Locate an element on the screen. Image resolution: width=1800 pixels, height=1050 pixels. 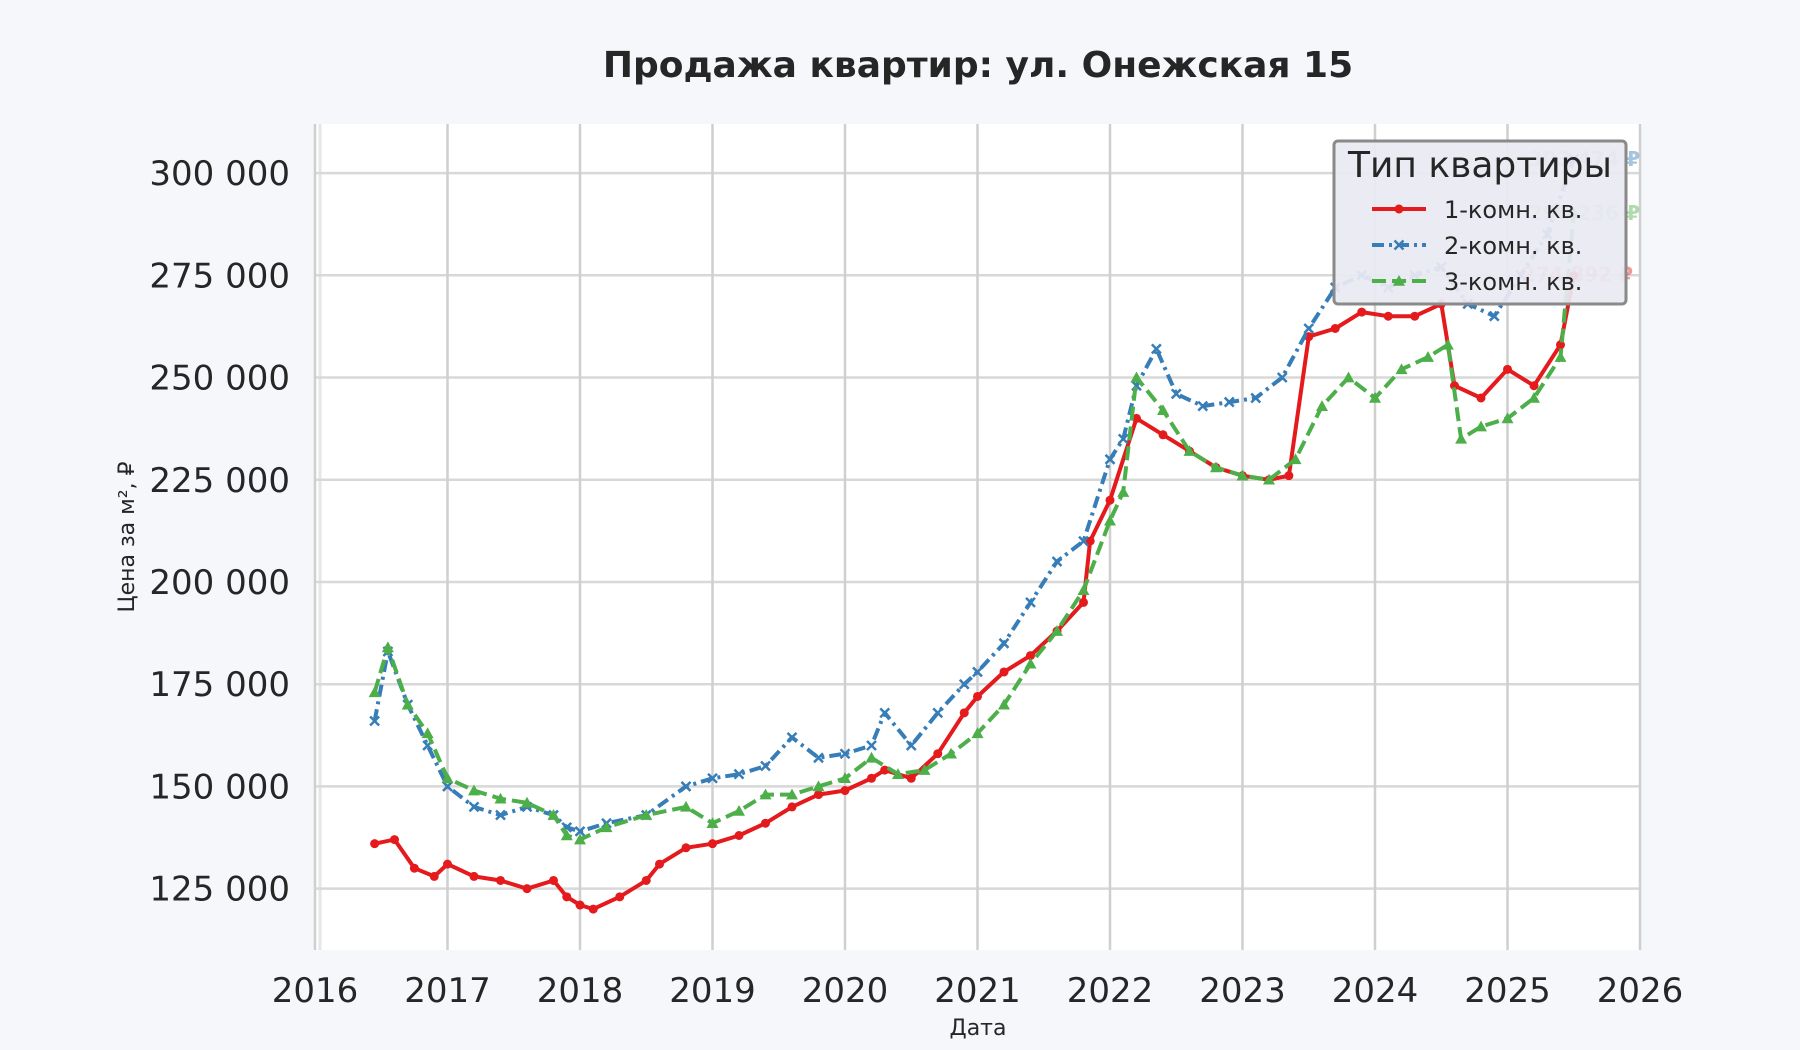
y-axis-label: Цена за м², ₽ is located at coordinates (127, 536).